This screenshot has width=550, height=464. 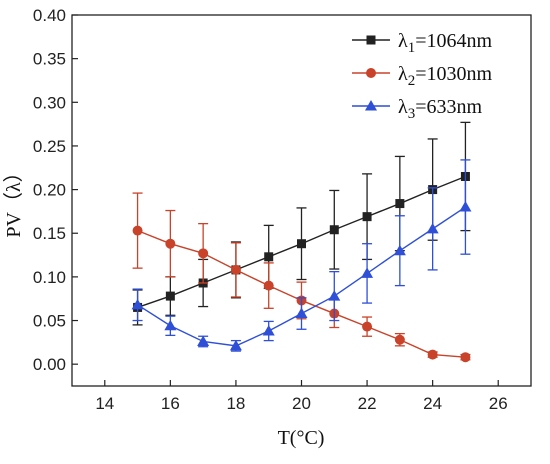 I want to click on y-tick-label: 0.35, so click(x=49, y=59).